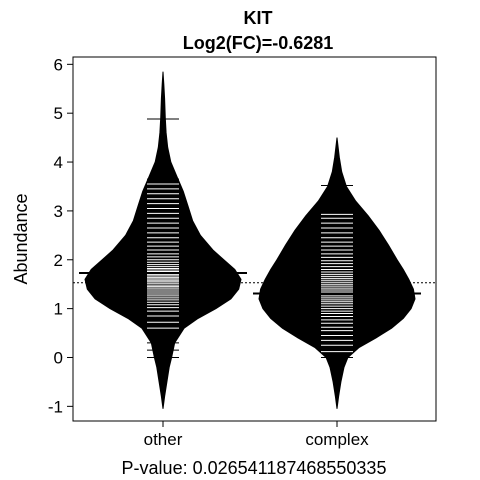  What do you see at coordinates (256, 435) in the screenshot?
I see `x-axis: other complex` at bounding box center [256, 435].